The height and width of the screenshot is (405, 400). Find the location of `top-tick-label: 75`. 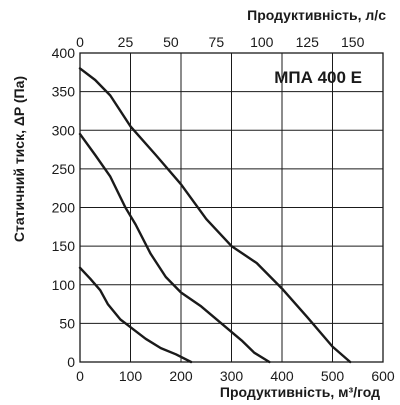

top-tick-label: 75 is located at coordinates (217, 42).